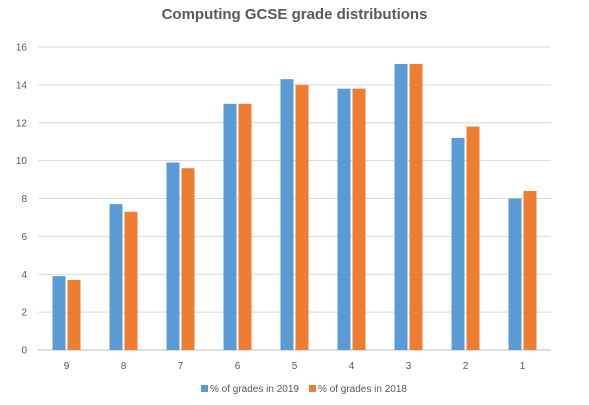 This screenshot has width=589, height=405. I want to click on y-axis: 0 2 4 6 8 10 12 14 16, so click(22, 200).